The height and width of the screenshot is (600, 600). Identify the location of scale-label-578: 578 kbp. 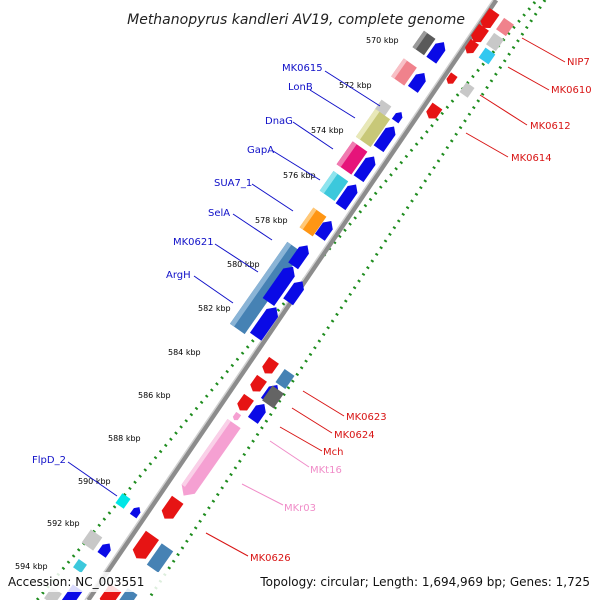
(271, 220).